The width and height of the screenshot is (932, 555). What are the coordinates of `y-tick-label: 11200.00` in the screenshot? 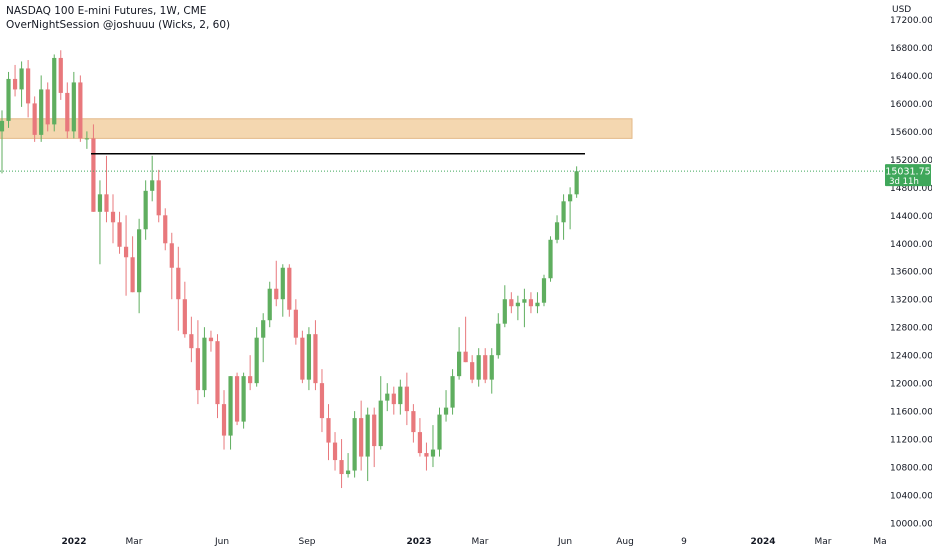 It's located at (911, 441).